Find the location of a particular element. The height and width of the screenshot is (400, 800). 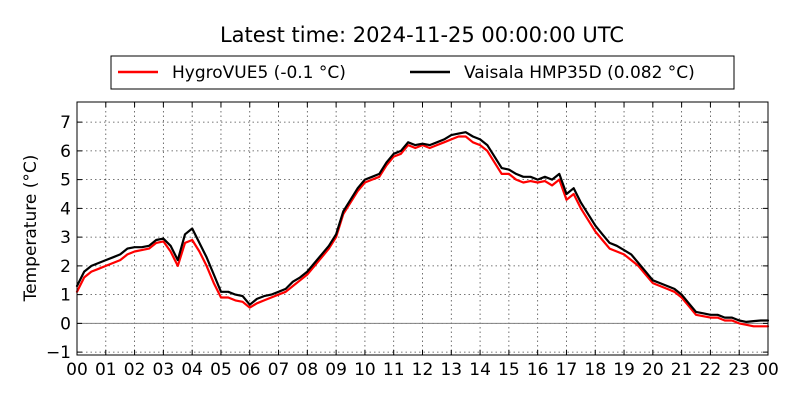

x-tick-label: 18 is located at coordinates (595, 370).